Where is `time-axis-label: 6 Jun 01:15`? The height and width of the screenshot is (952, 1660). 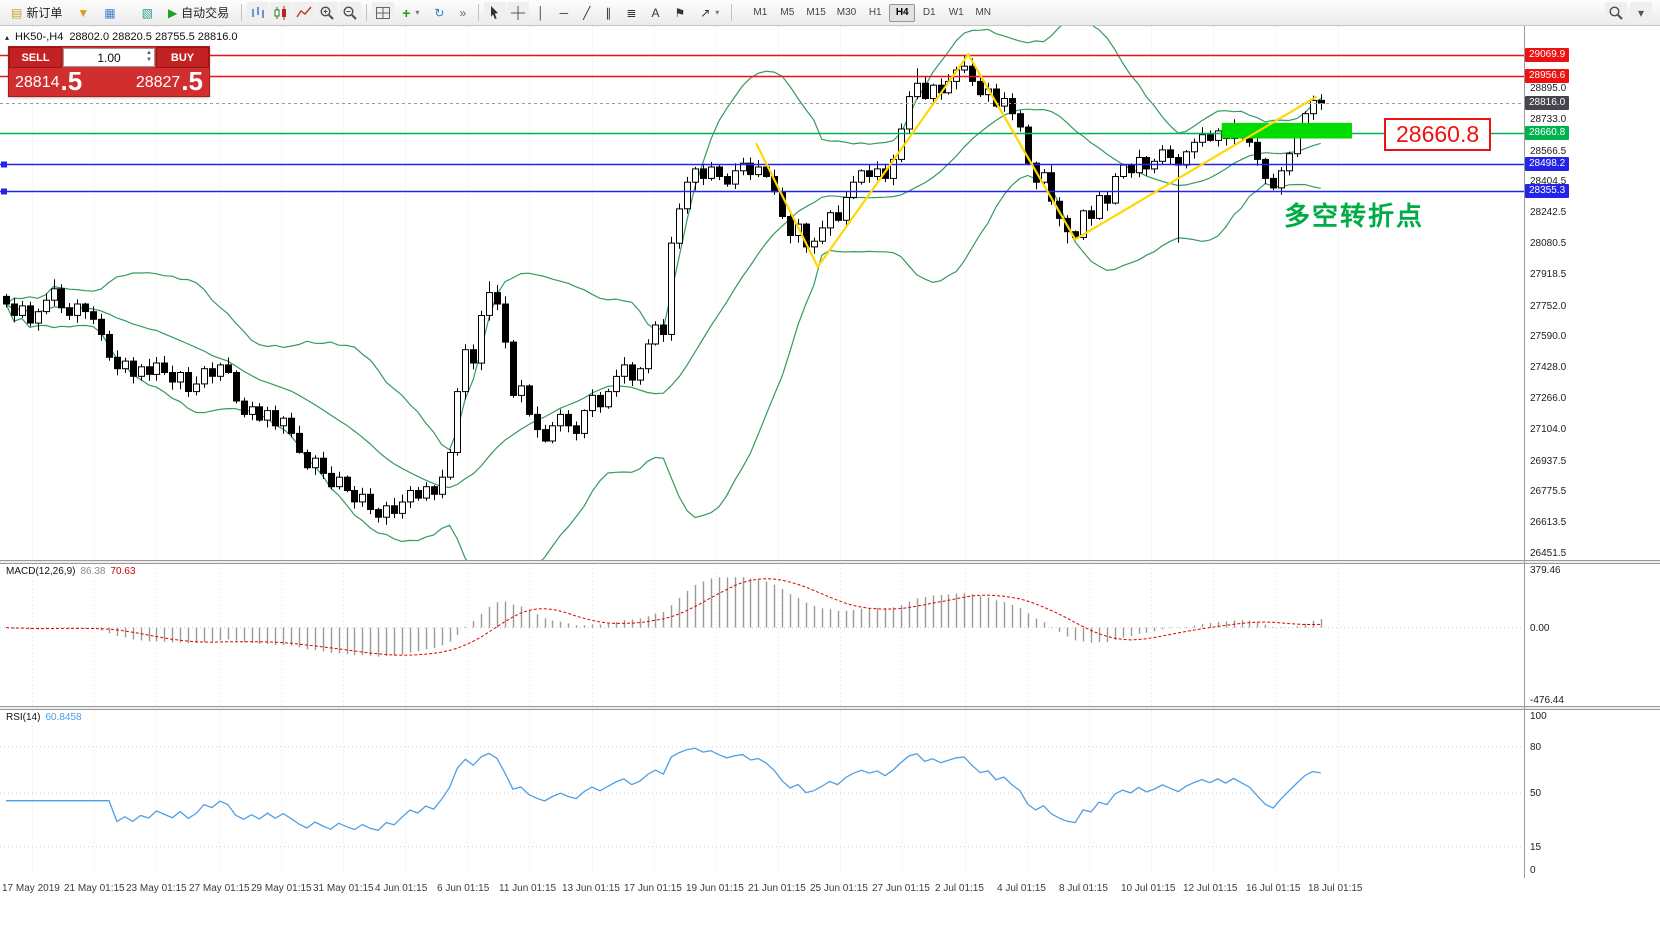 time-axis-label: 6 Jun 01:15 is located at coordinates (463, 888).